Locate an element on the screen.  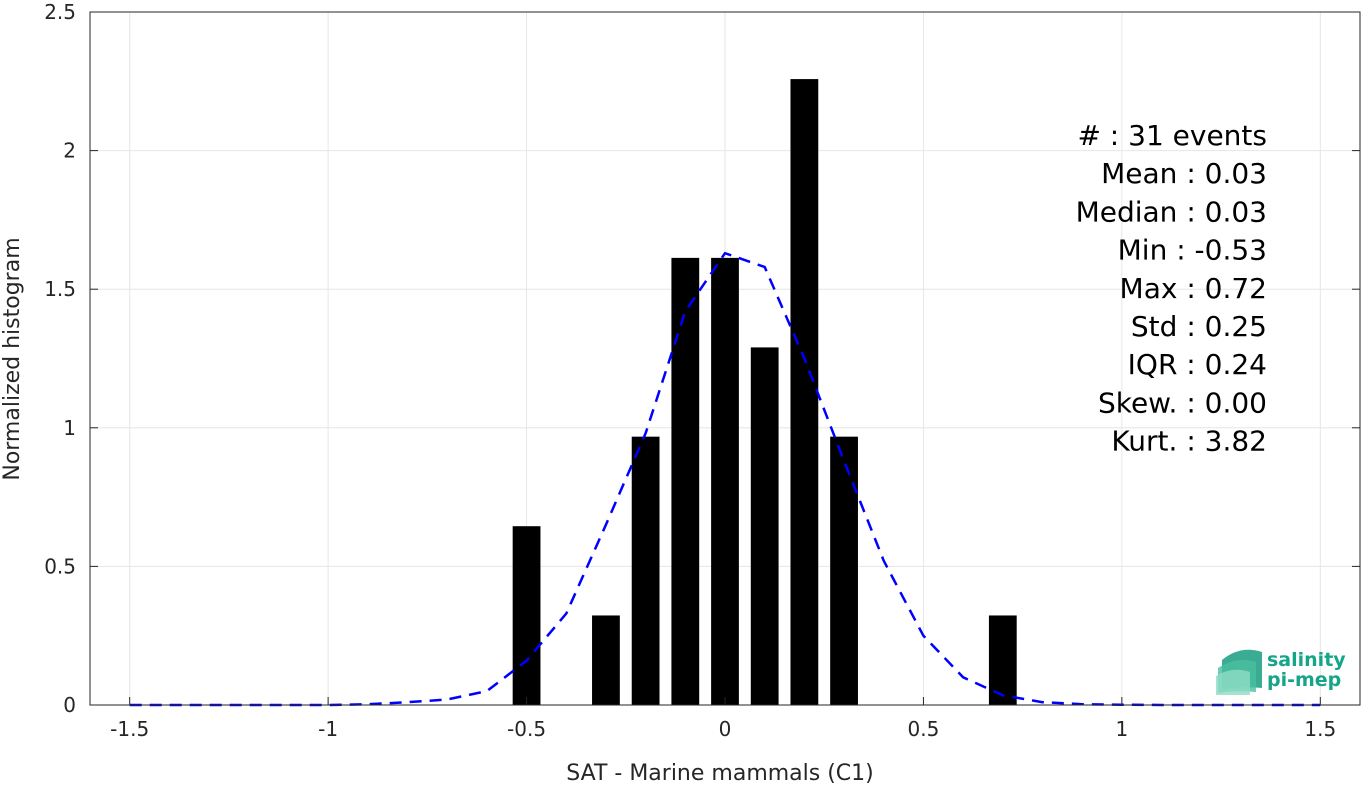
y-tick-label: 1 is located at coordinates (69, 428).